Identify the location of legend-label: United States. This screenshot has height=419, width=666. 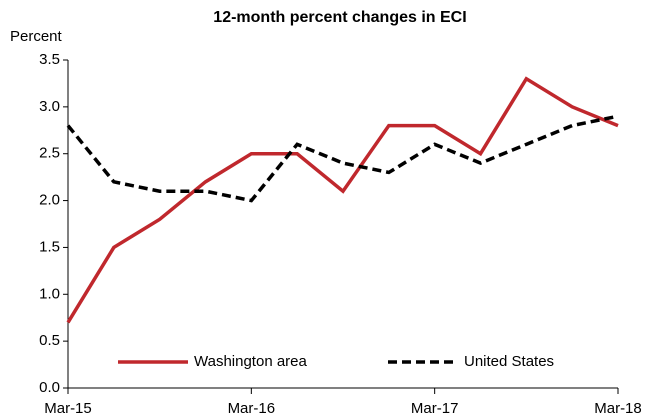
(509, 361).